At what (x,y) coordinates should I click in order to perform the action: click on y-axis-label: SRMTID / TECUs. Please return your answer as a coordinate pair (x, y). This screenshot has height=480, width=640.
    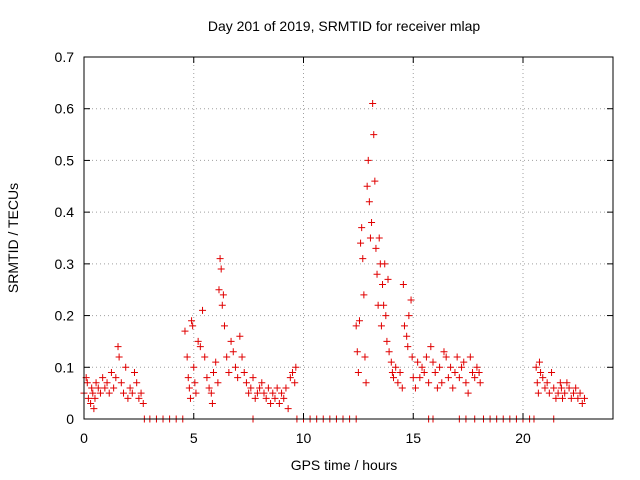
    Looking at the image, I should click on (13, 238).